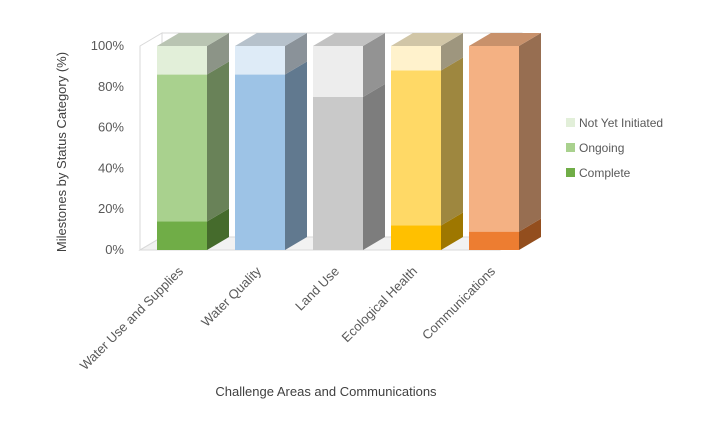 The height and width of the screenshot is (422, 714). I want to click on legend-item: Not Yet Initiated, so click(614, 123).